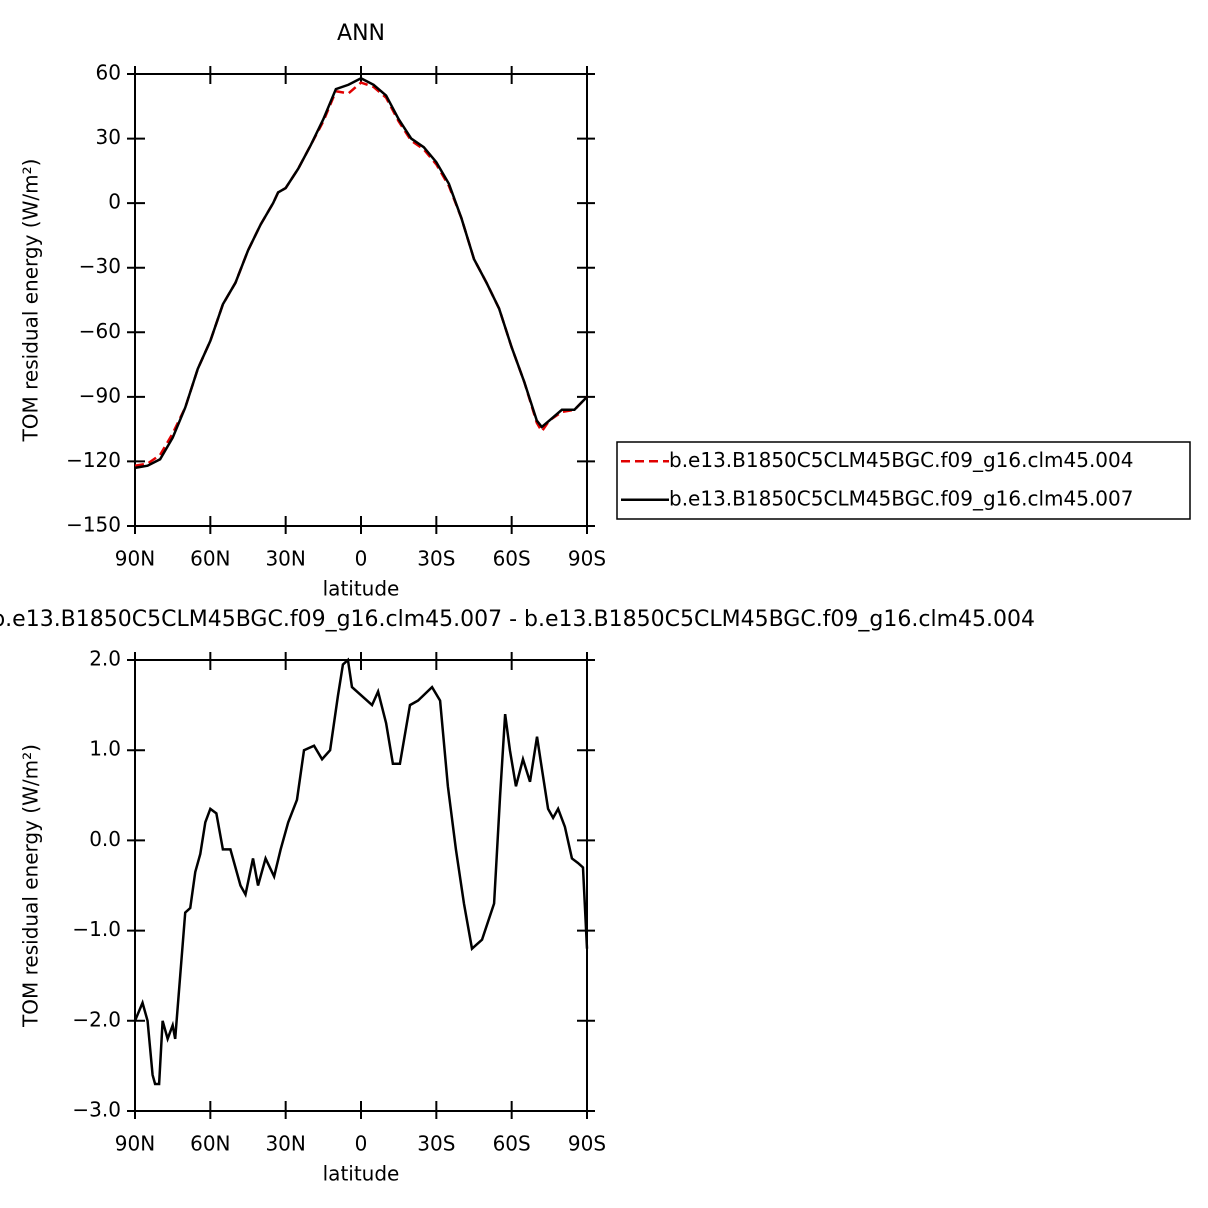  I want to click on y-tick-label: −90, so click(100, 395).